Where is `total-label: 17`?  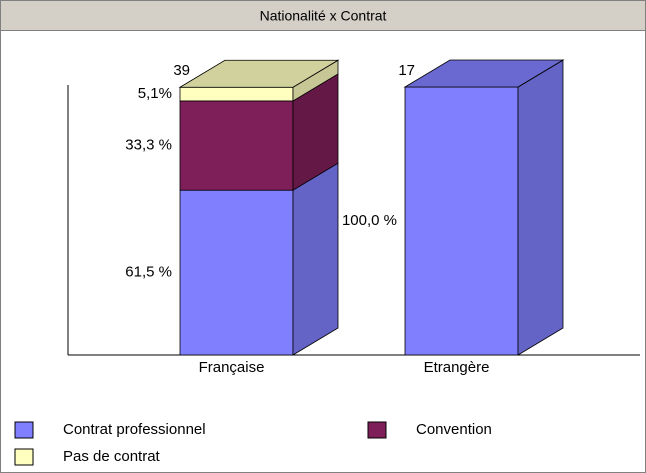
total-label: 17 is located at coordinates (406, 70).